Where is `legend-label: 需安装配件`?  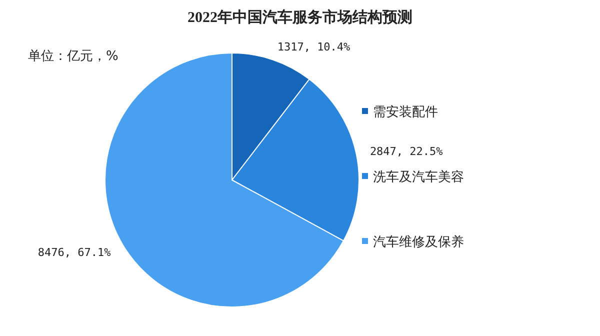 legend-label: 需安装配件 is located at coordinates (405, 112).